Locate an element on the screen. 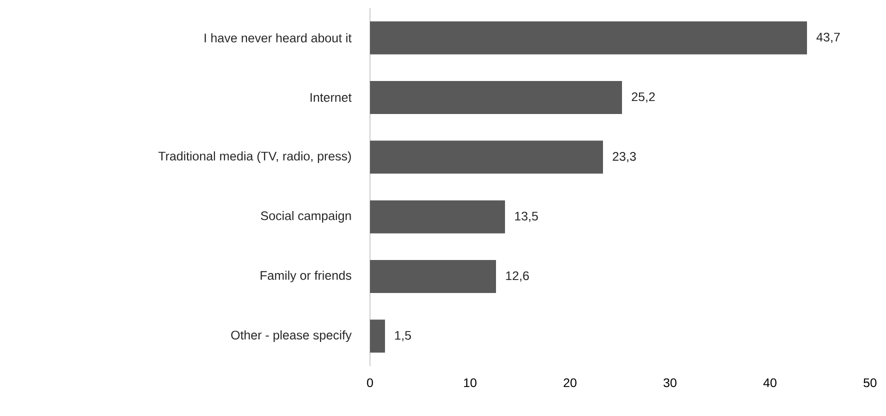 The width and height of the screenshot is (886, 416). x-tick-label: 10 is located at coordinates (470, 383).